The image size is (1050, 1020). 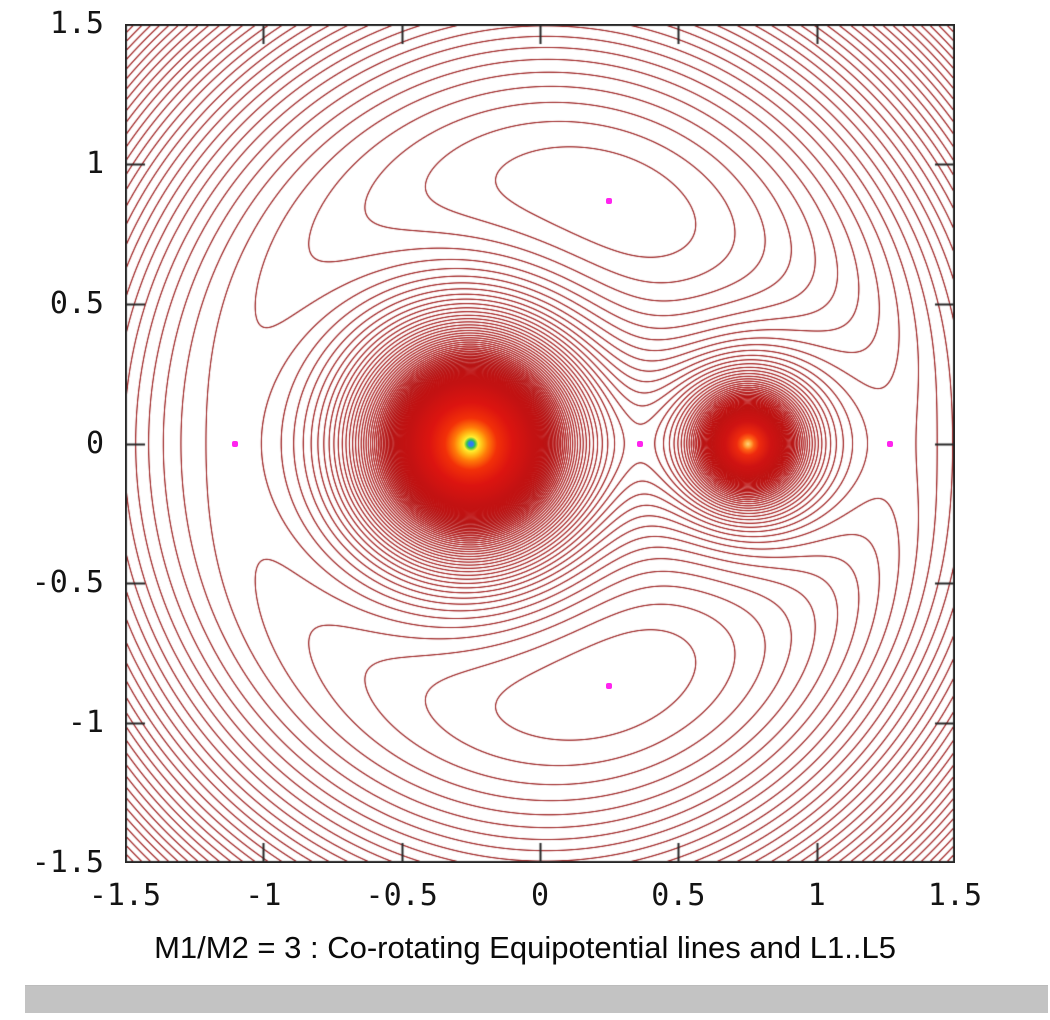 I want to click on y-tick-label: 1, so click(x=94, y=163).